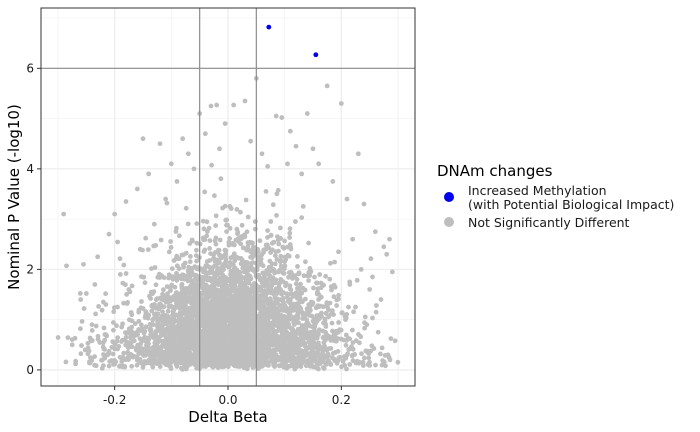  I want to click on y-tick-label-2: 4, so click(30, 169).